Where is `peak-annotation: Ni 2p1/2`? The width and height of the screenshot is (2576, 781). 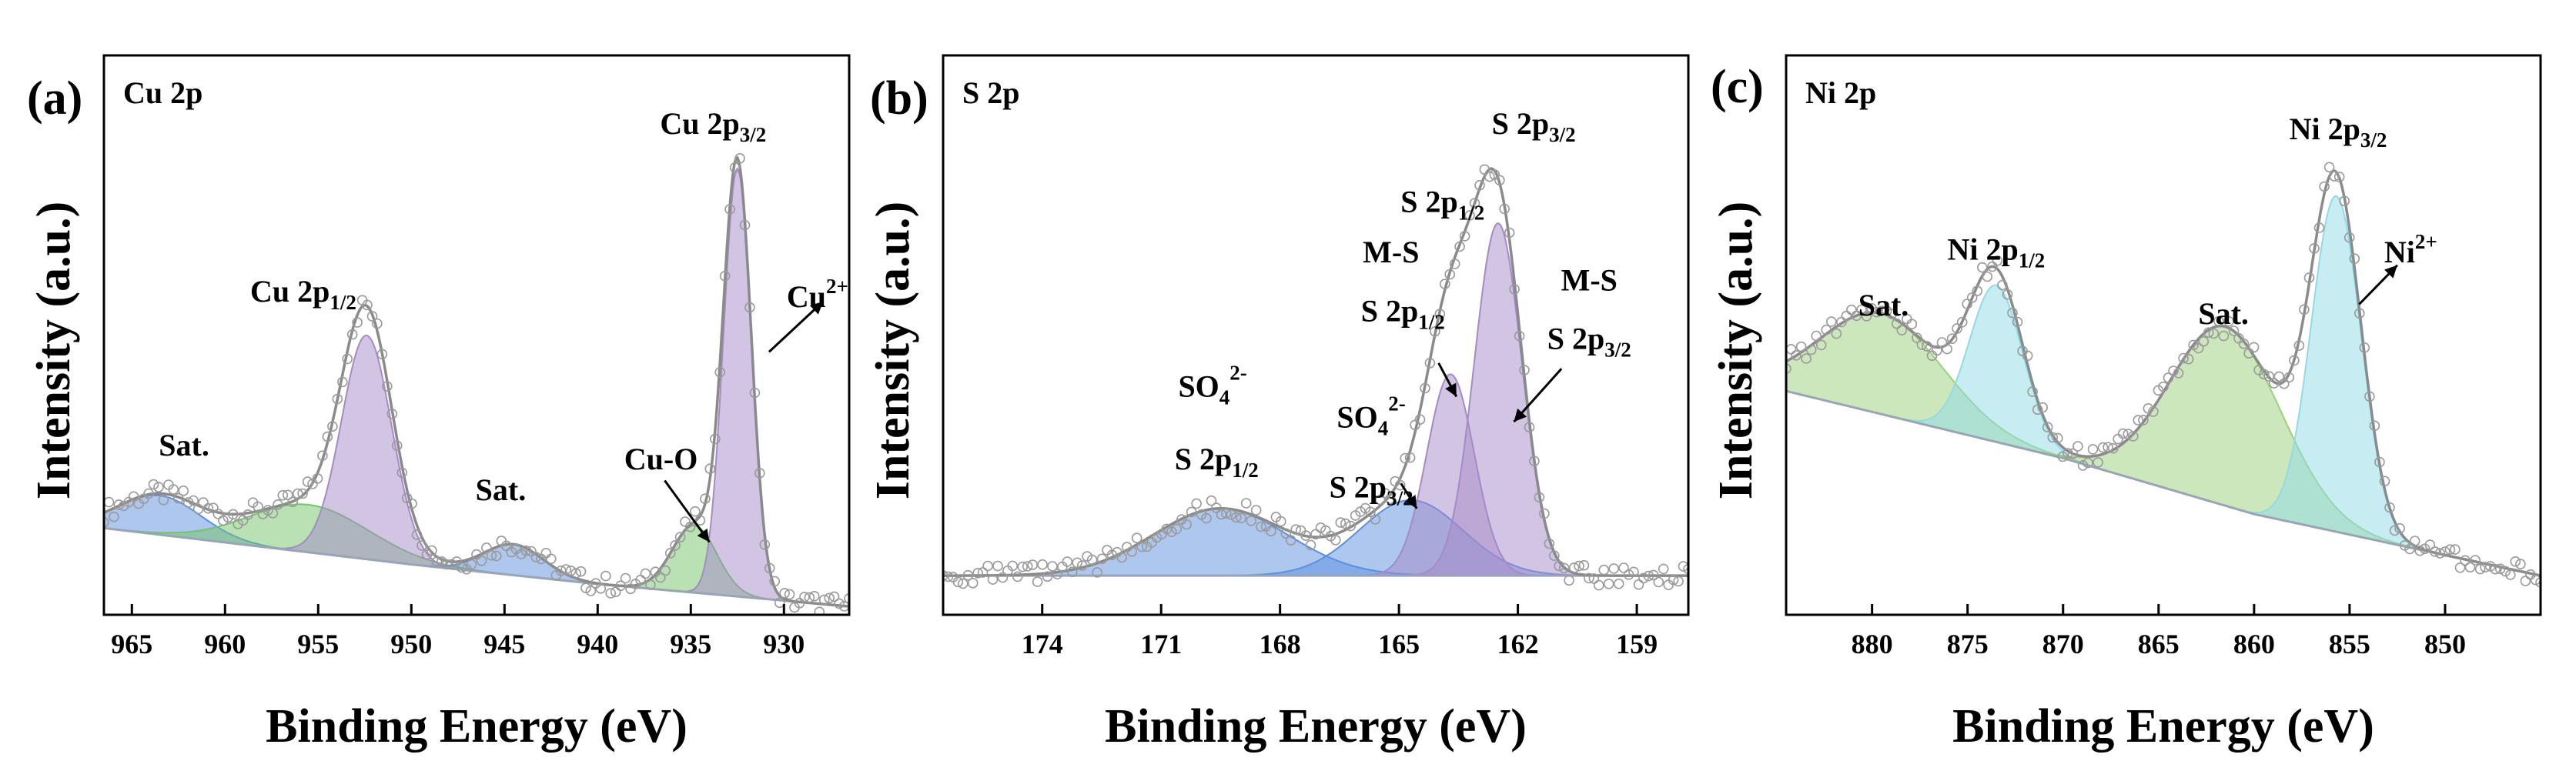
peak-annotation: Ni 2p1/2 is located at coordinates (1997, 252).